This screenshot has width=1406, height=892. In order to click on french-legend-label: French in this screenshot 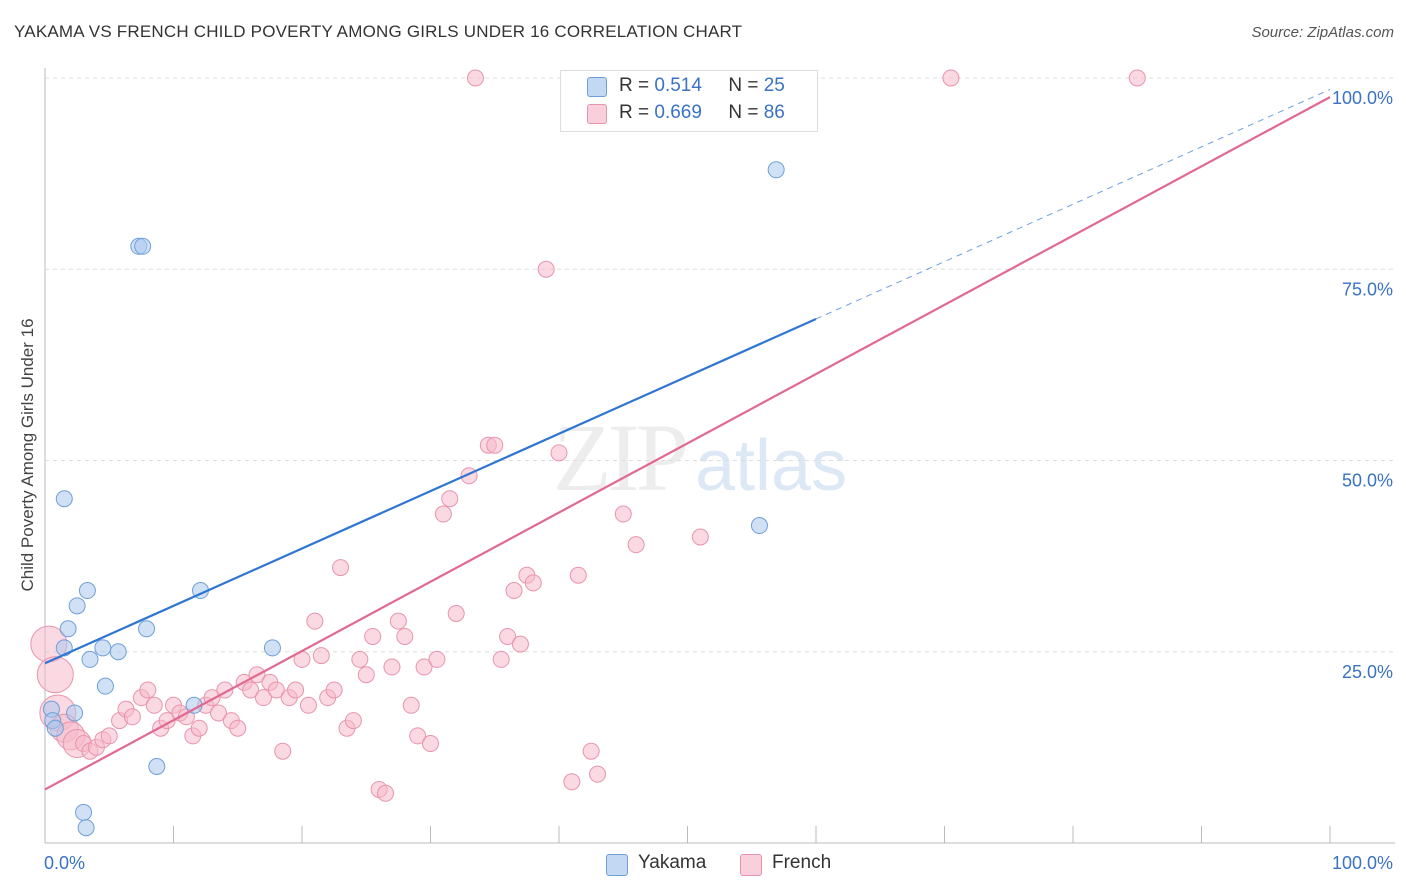, I will do `click(802, 862)`.